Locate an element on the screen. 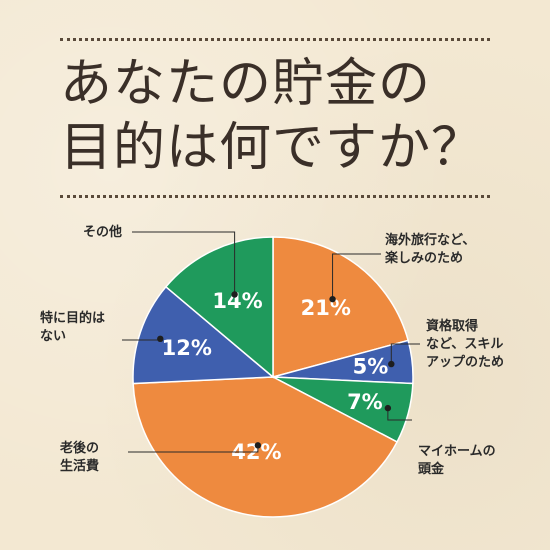 The height and width of the screenshot is (550, 550). slice-percentage-2: 5% is located at coordinates (371, 366).